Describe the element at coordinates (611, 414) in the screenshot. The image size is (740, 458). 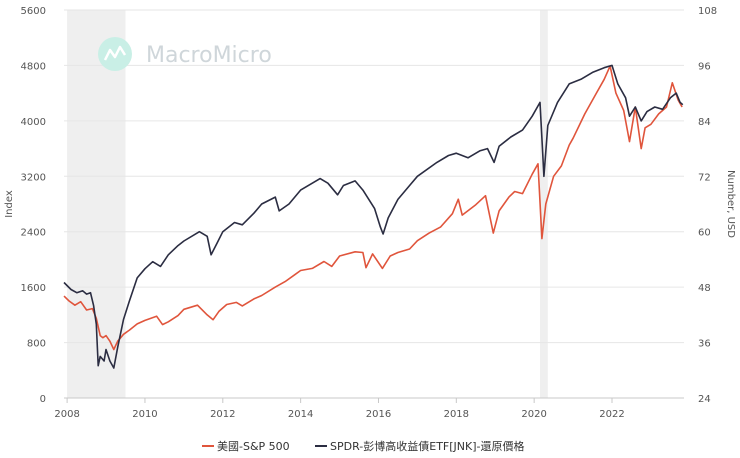
I see `x-tick-label-7: 2022` at that location.